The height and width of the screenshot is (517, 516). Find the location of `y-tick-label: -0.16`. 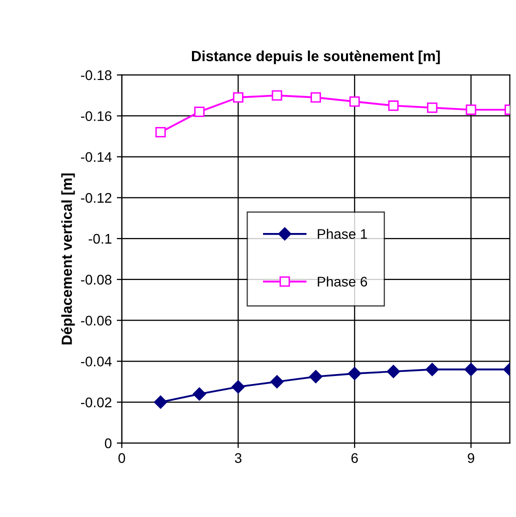

y-tick-label: -0.16 is located at coordinates (96, 116).